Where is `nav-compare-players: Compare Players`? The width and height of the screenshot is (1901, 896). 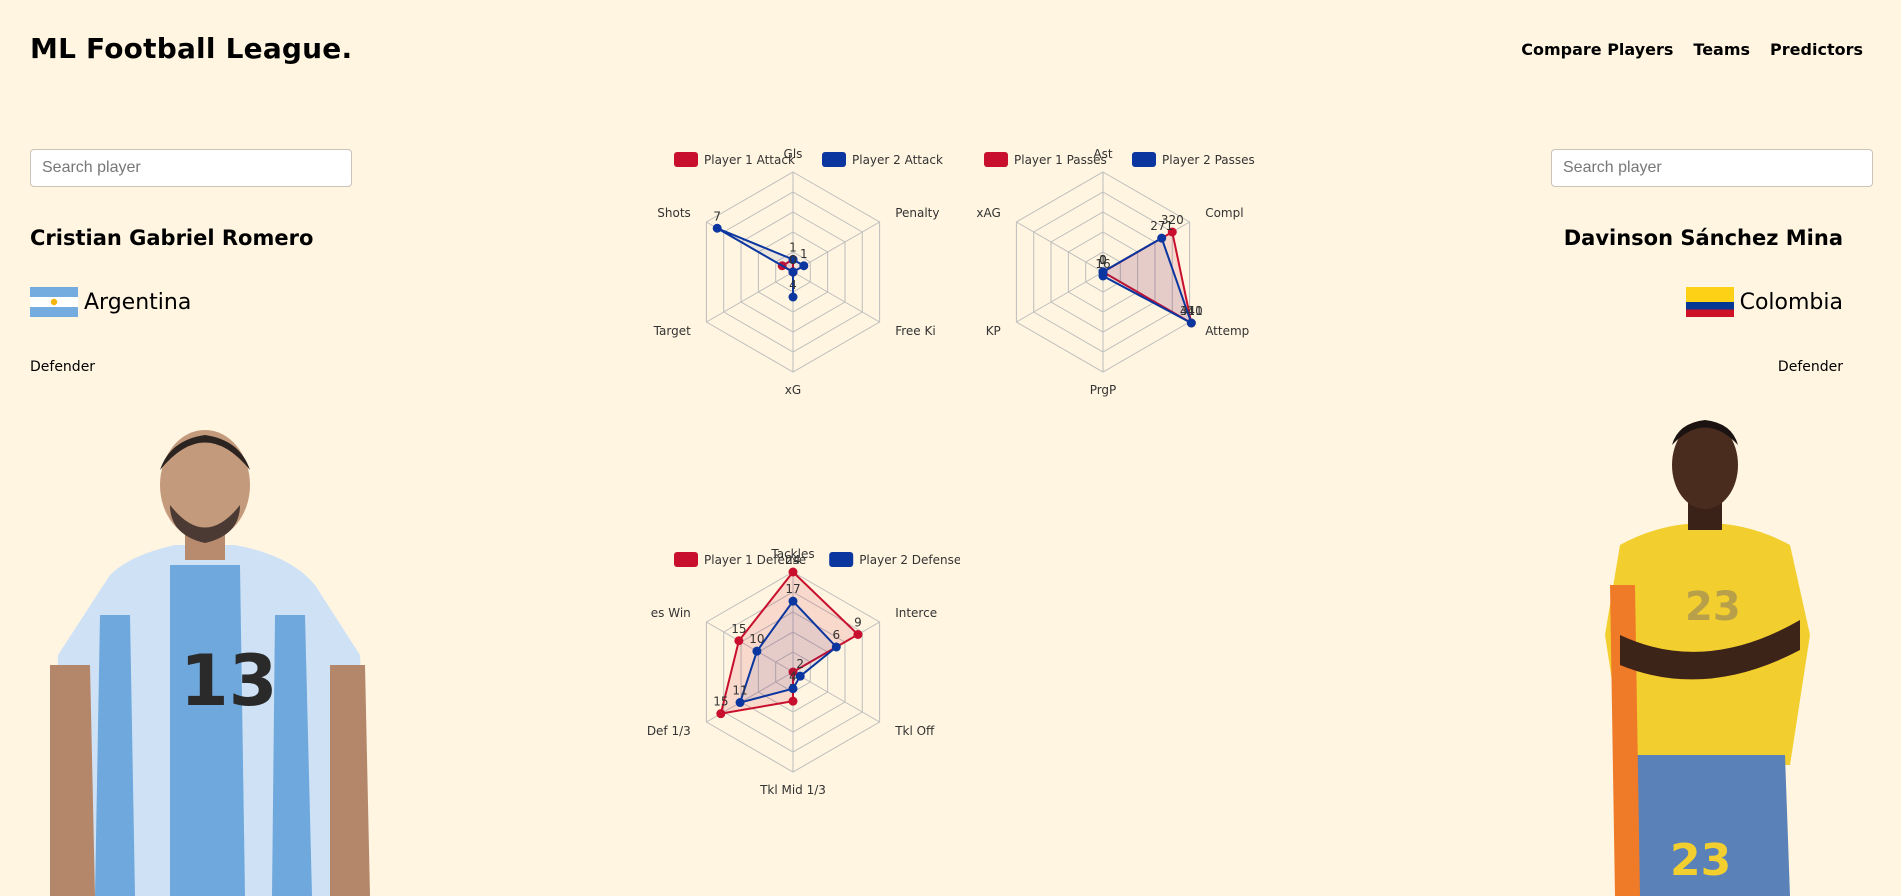 nav-compare-players: Compare Players is located at coordinates (1597, 49).